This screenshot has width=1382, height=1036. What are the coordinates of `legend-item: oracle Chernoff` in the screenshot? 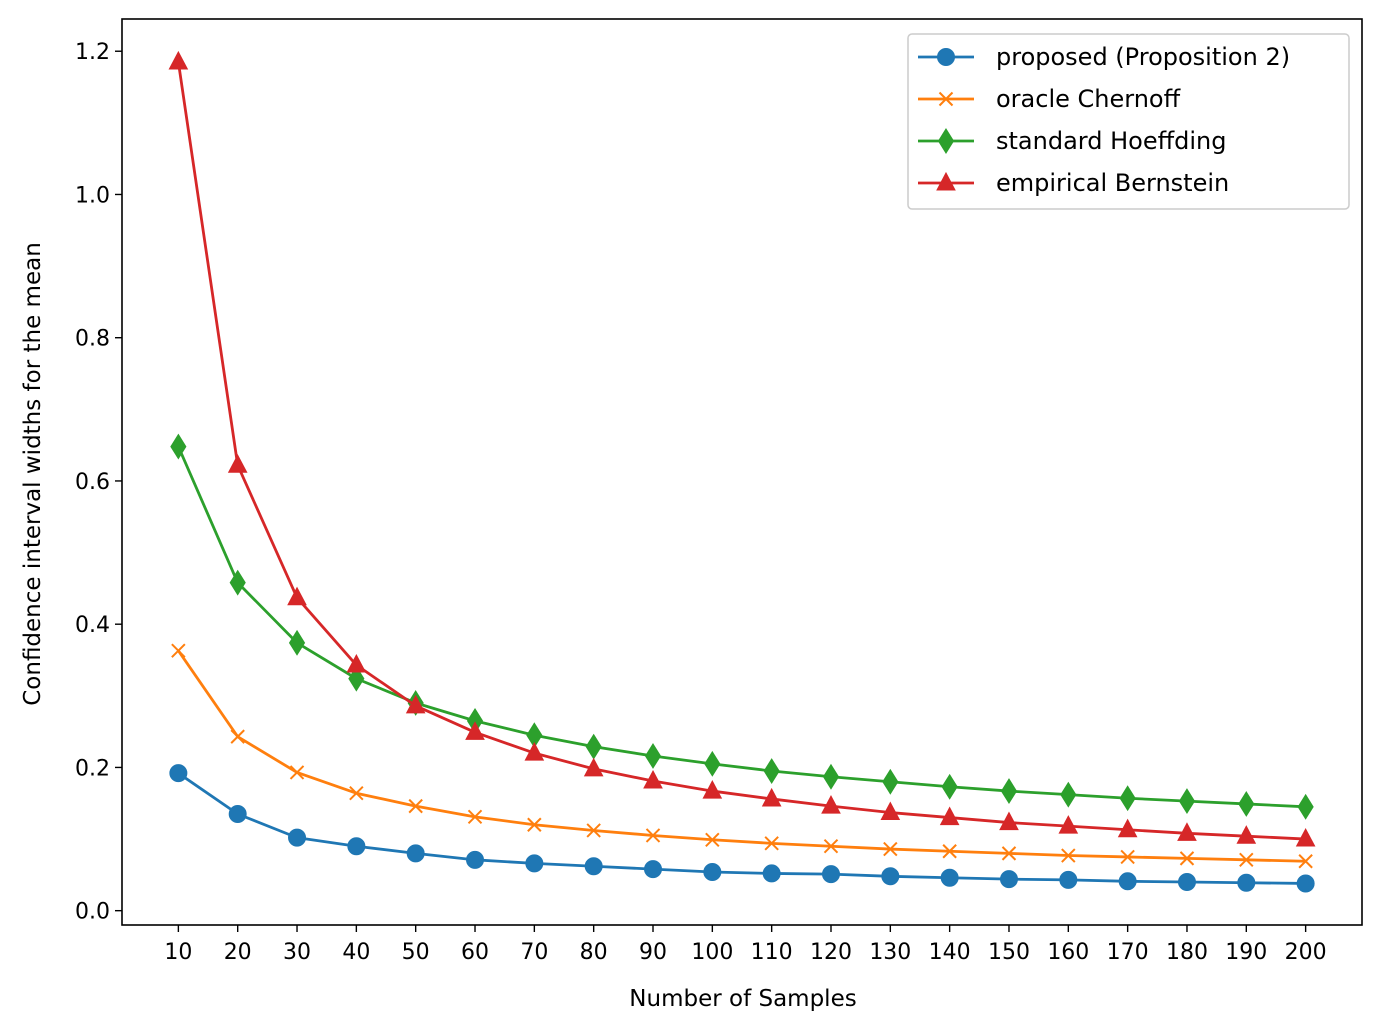 It's located at (1049, 99).